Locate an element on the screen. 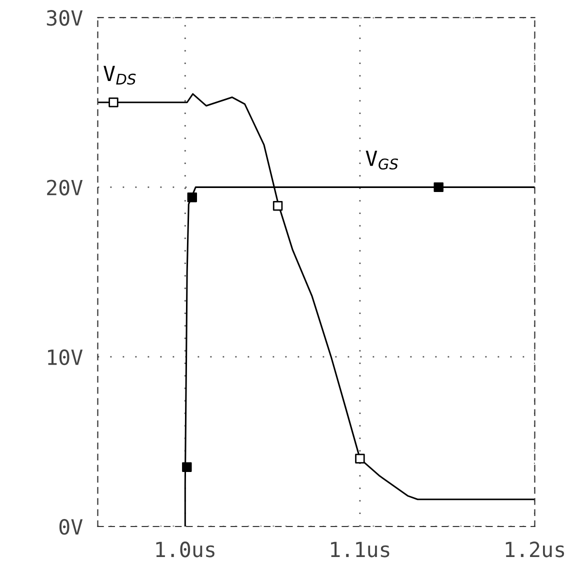 The width and height of the screenshot is (575, 585). y-tick-label: 30V is located at coordinates (64, 18).